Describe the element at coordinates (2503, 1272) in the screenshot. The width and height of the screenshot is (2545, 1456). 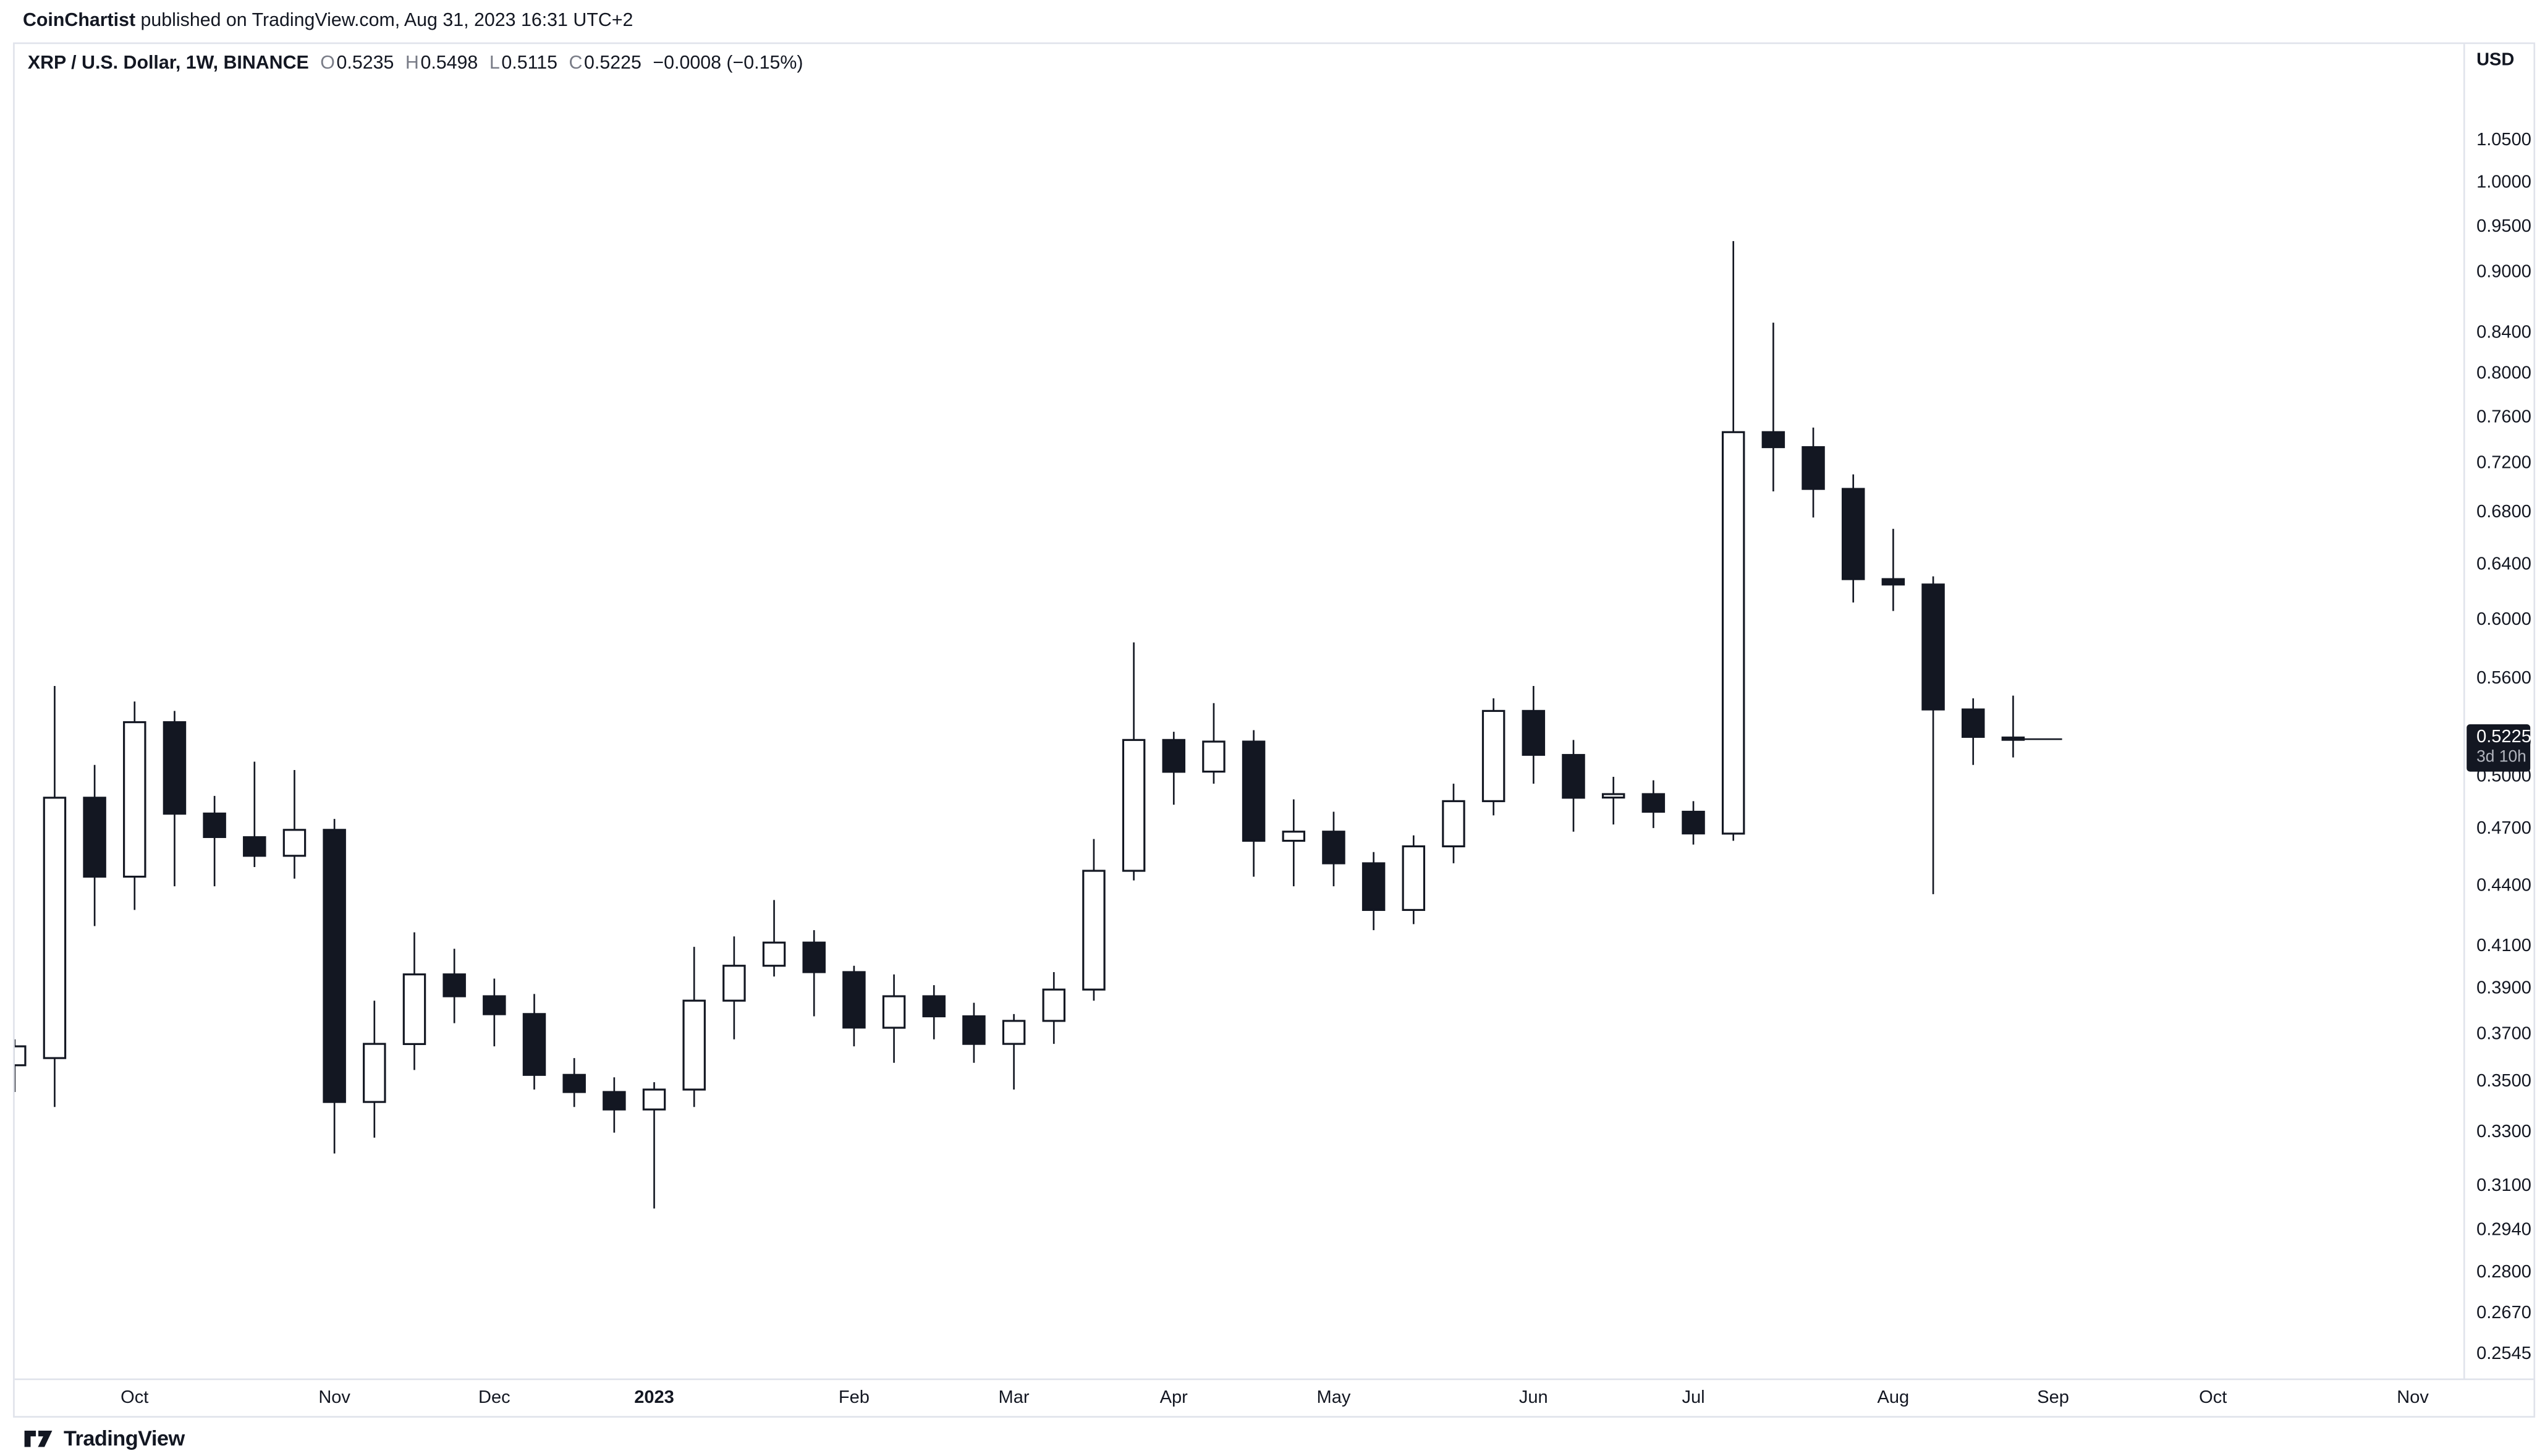
I see `price-axis-label: 0.2800` at that location.